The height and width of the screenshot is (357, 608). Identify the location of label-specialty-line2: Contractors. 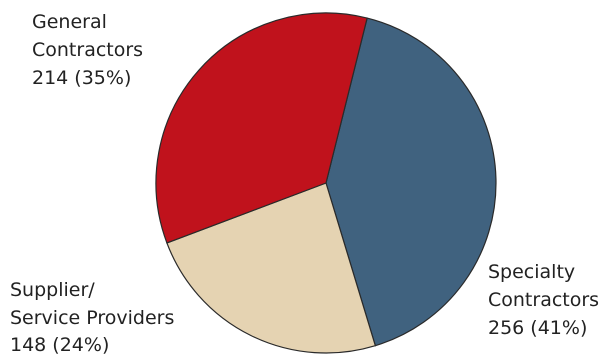
(543, 300).